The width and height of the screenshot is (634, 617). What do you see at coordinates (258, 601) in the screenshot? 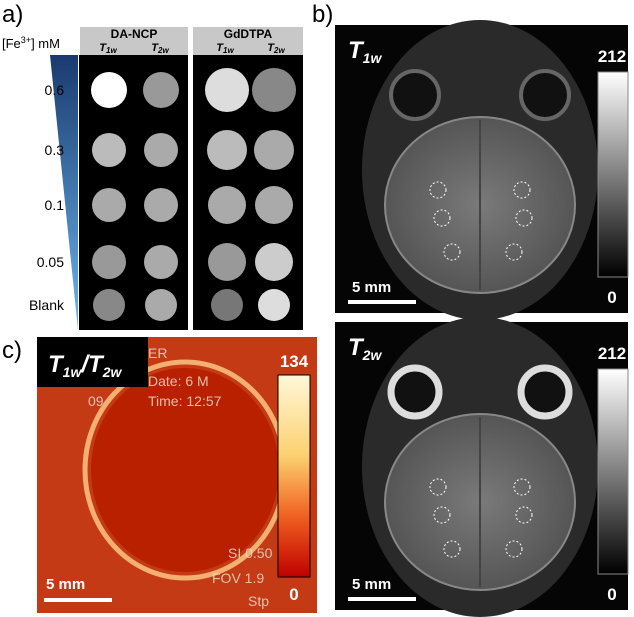
I see `overlay-text: Stp` at bounding box center [258, 601].